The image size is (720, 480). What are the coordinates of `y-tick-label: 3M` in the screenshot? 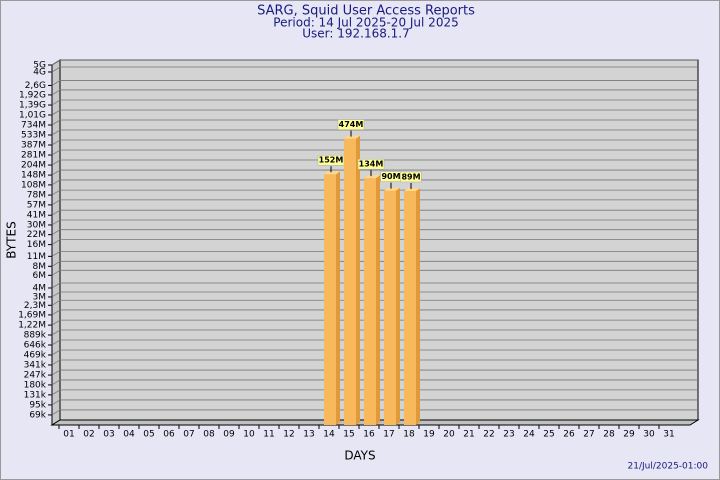 It's located at (40, 297).